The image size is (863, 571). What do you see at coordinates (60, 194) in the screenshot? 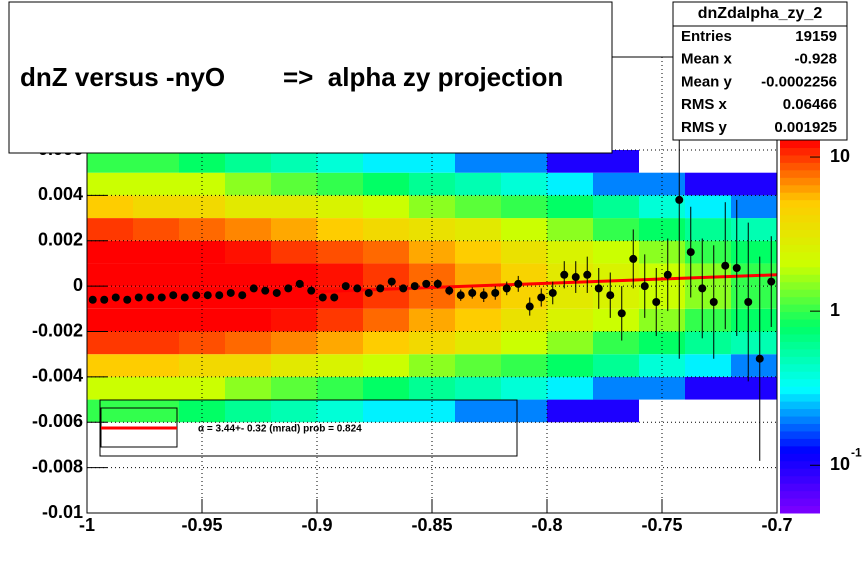
I see `y-tick-label: 0.004` at bounding box center [60, 194].